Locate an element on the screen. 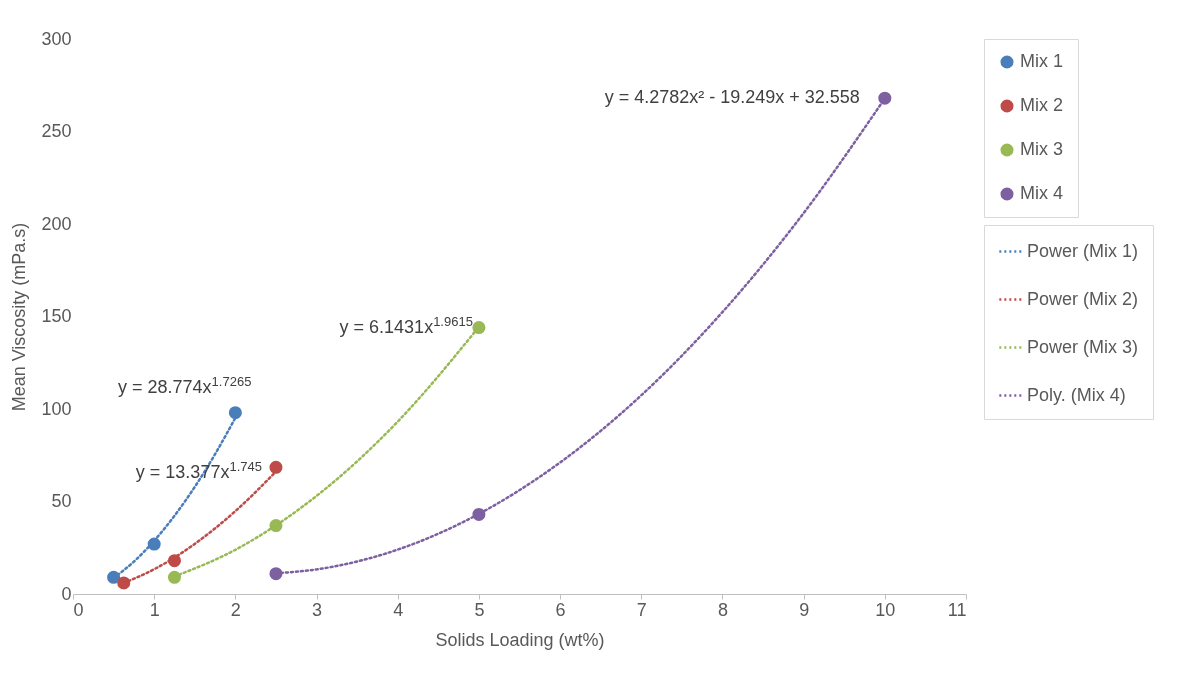  legend-label: Poly. (Mix 4) is located at coordinates (1076, 394).